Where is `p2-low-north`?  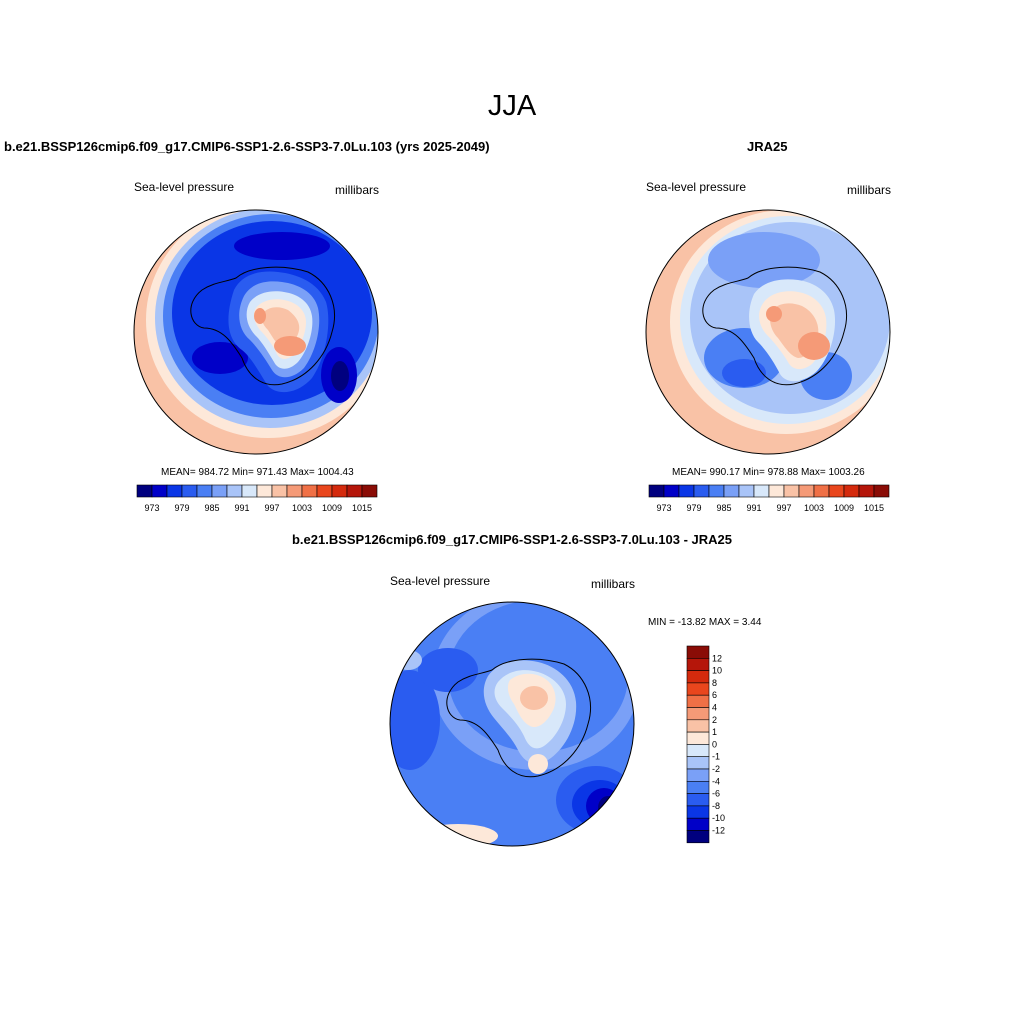
p2-low-north is located at coordinates (764, 260).